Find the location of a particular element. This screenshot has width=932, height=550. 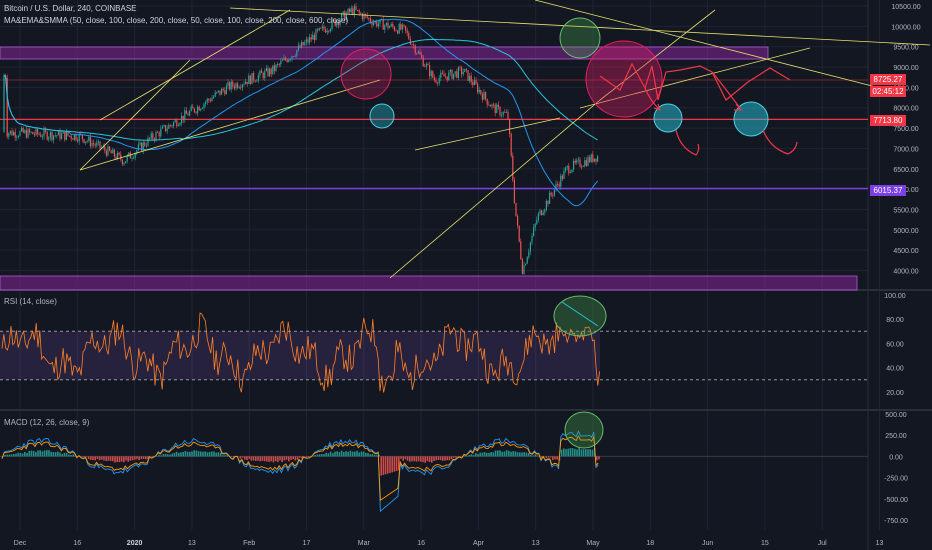

price-axis-tick: 5500.00 is located at coordinates (905, 210).